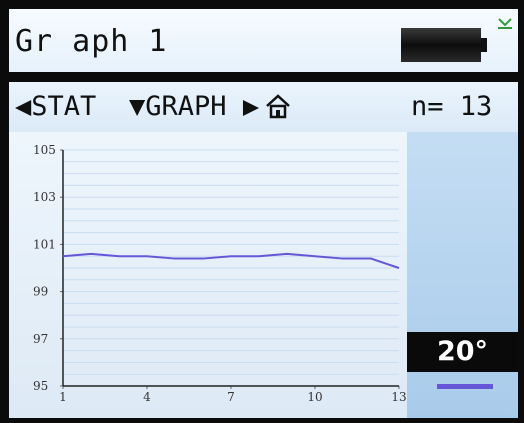  I want to click on x-tick-label: 7, so click(231, 397).